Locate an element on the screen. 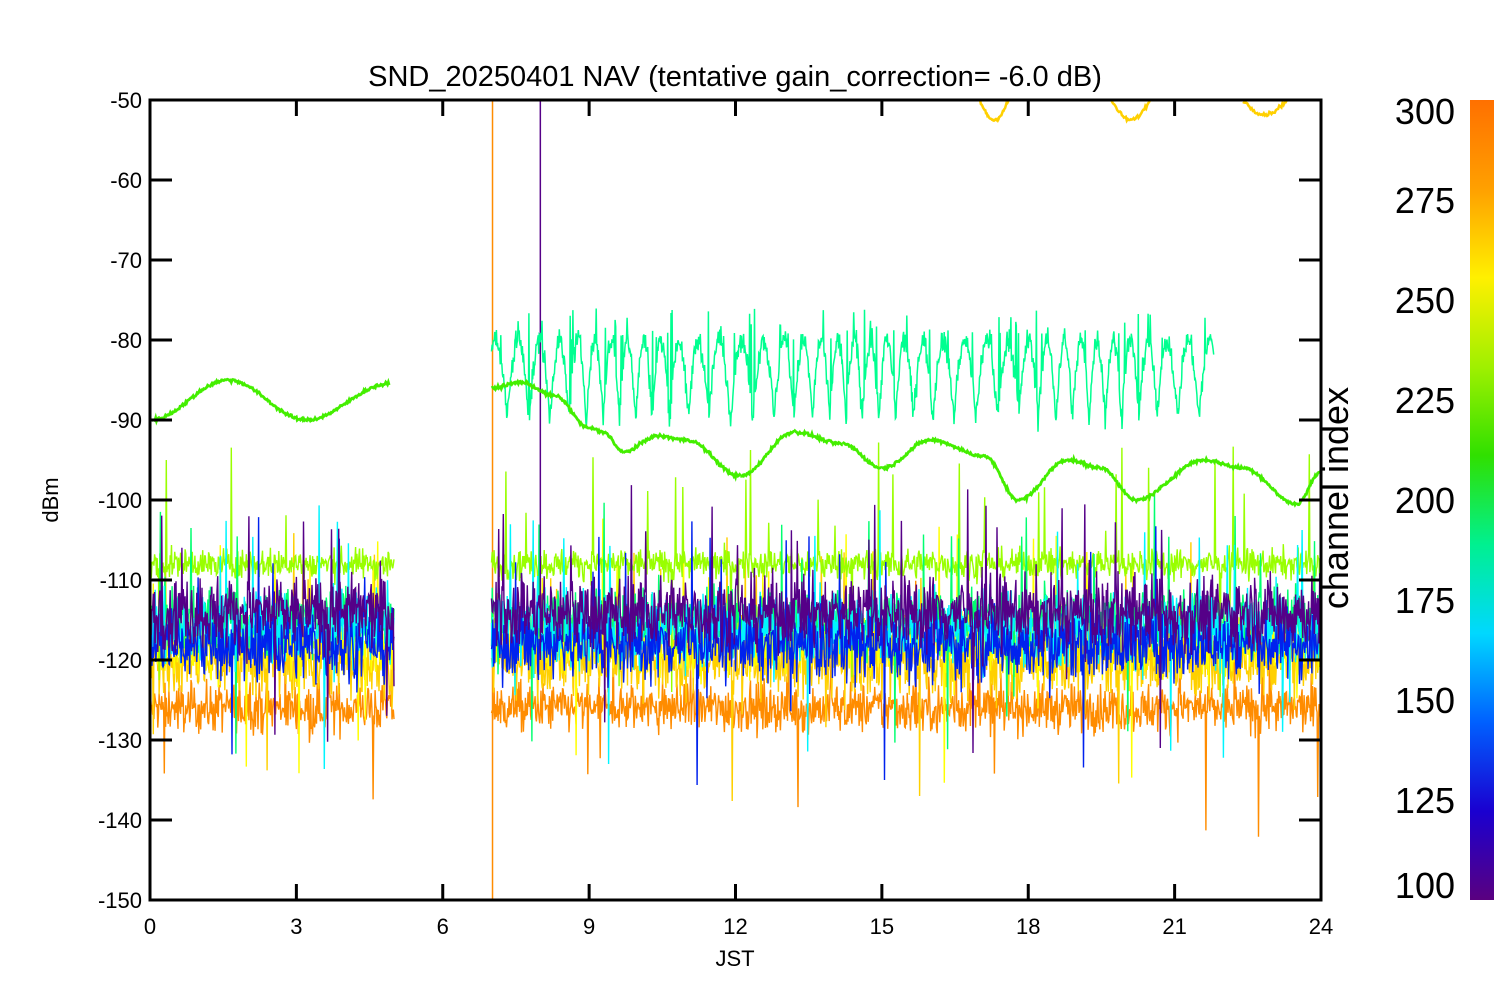 This screenshot has height=1000, width=1500. x-tick-label: 3 is located at coordinates (296, 926).